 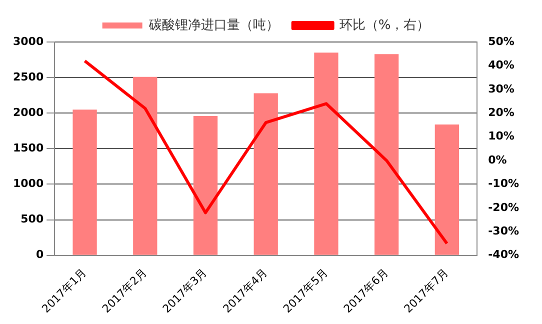 I want to click on y2-tick-label: 50%, so click(x=501, y=41).